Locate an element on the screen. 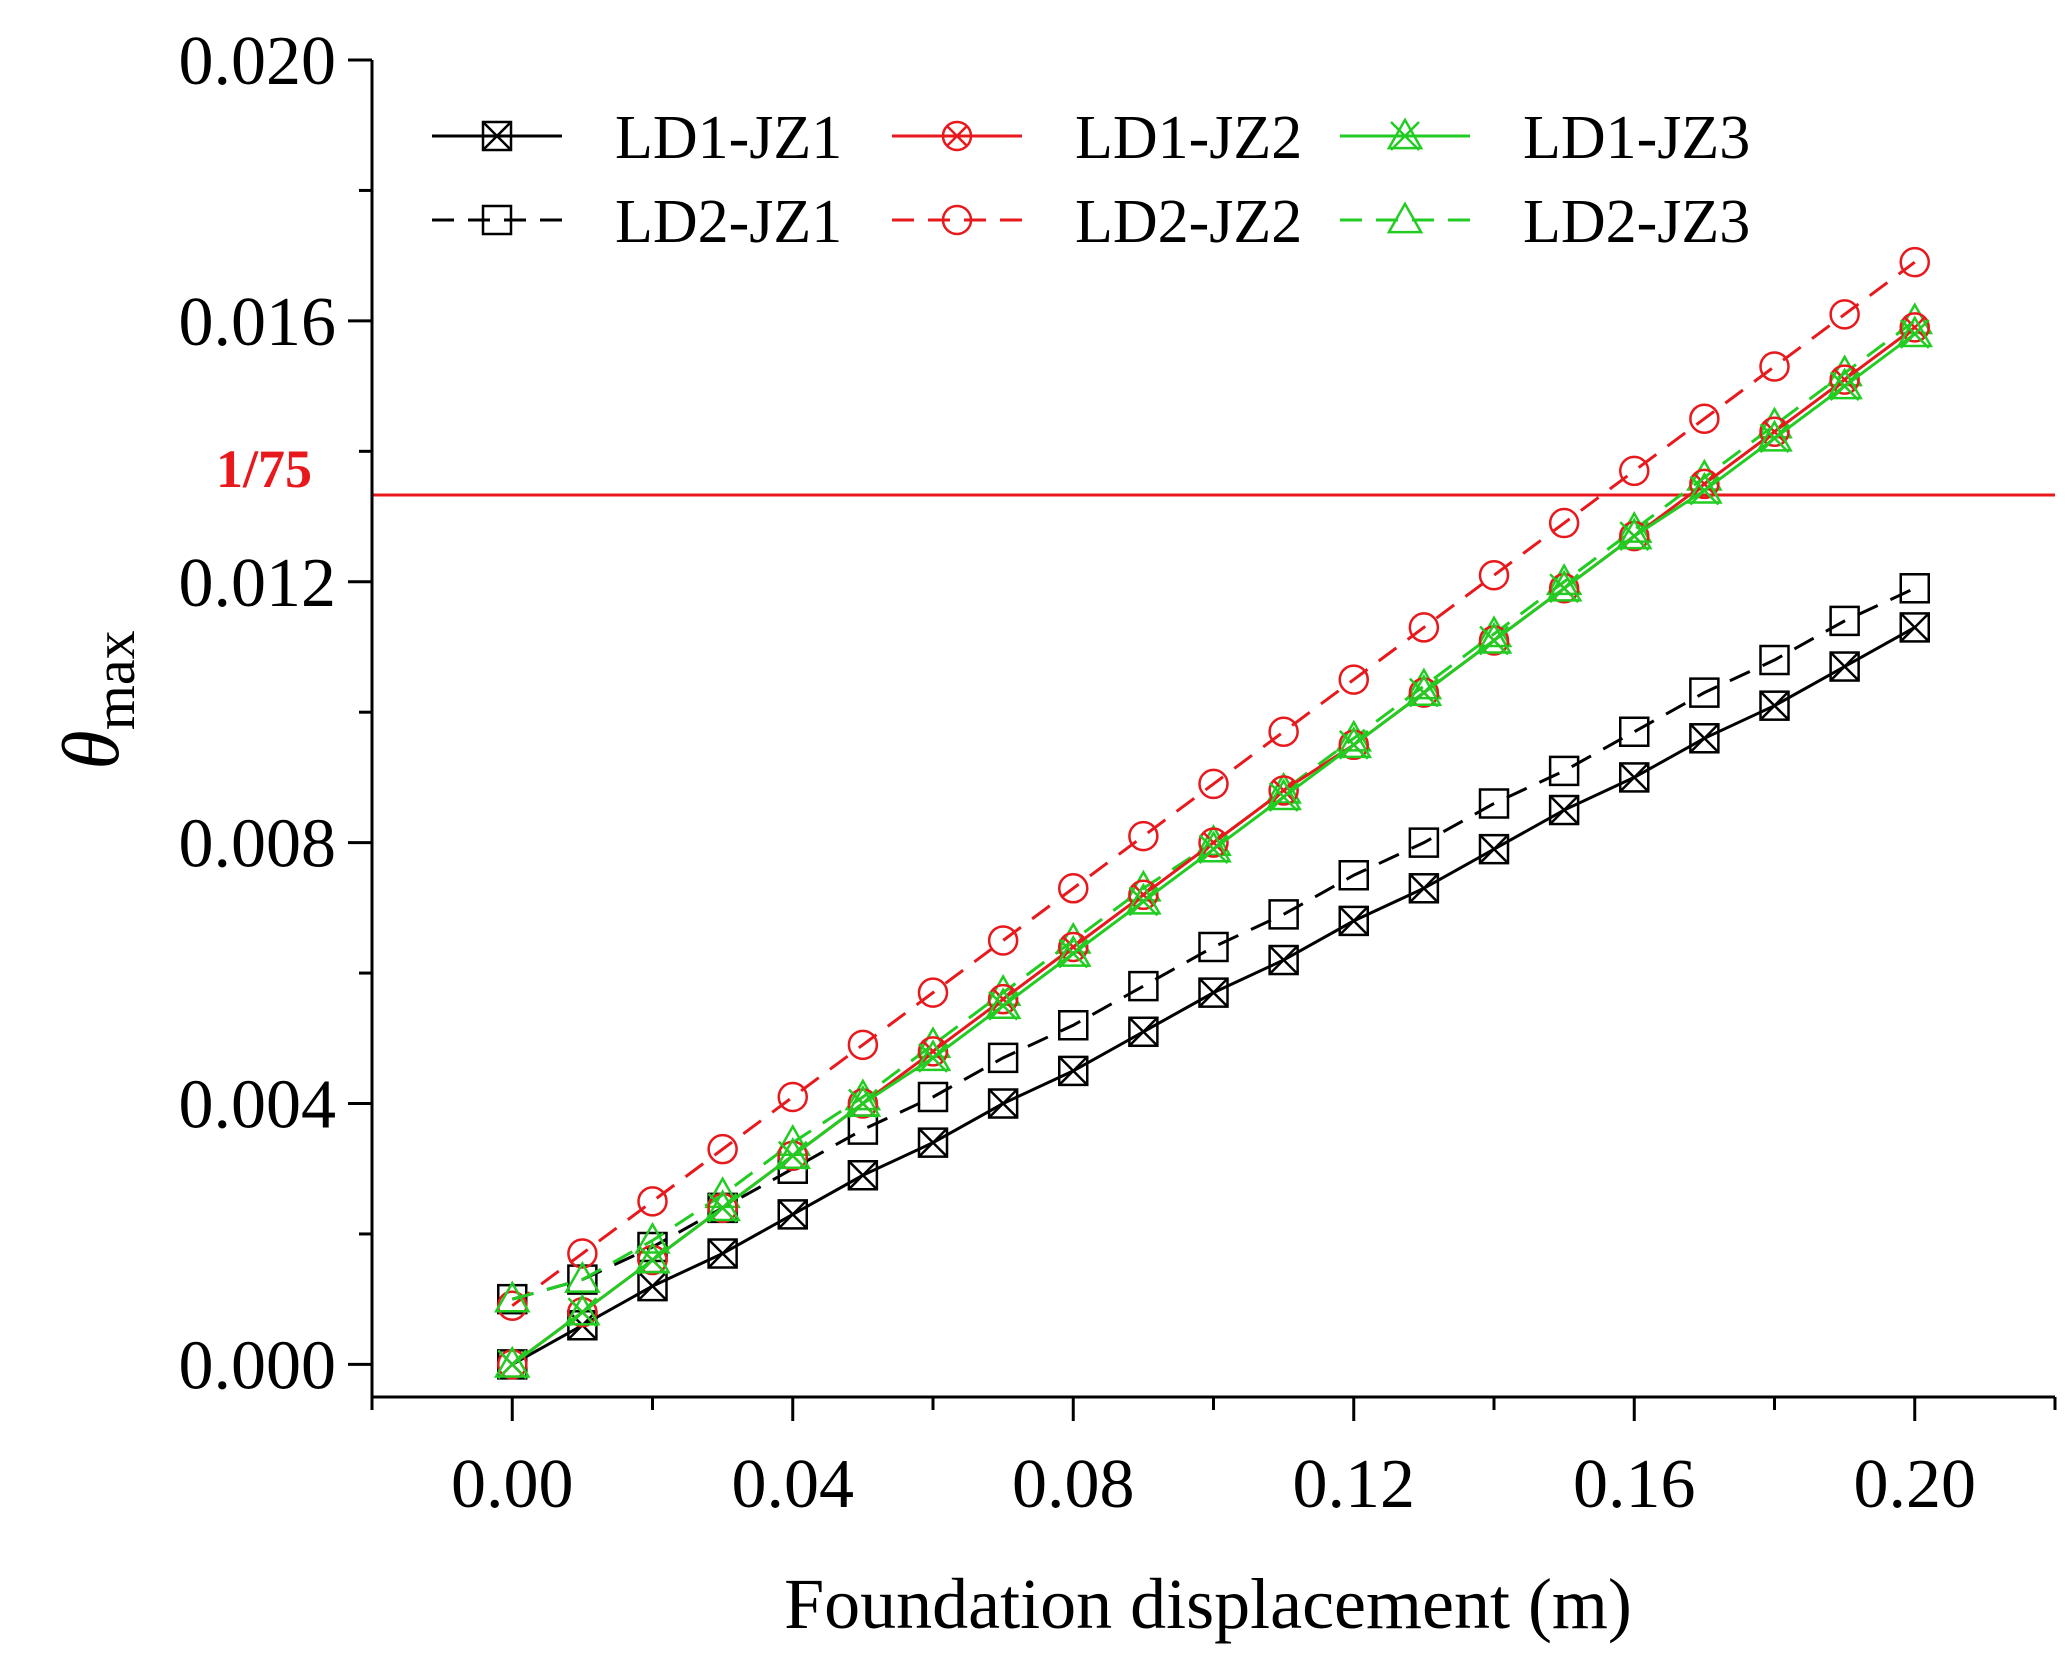 This screenshot has width=2070, height=1676. y-axis-title: θmax is located at coordinates (97, 699).